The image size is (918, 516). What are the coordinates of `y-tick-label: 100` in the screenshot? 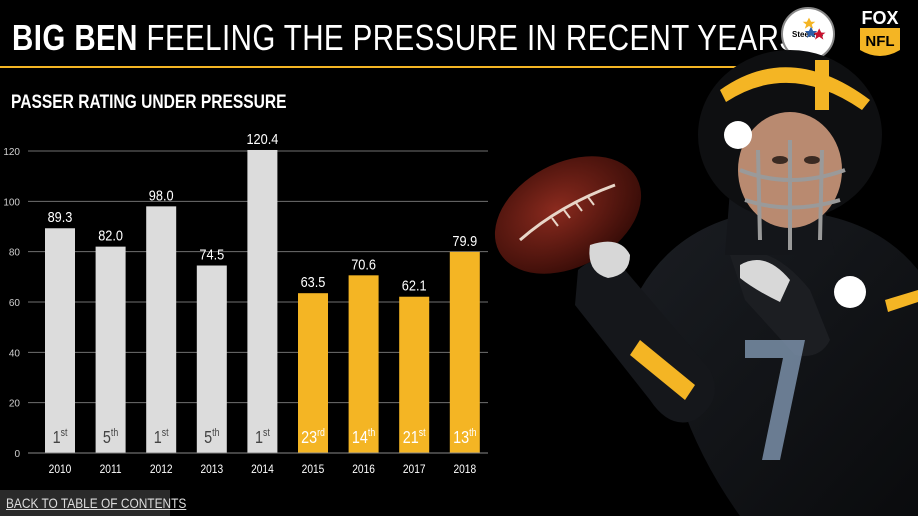 It's located at (11, 202).